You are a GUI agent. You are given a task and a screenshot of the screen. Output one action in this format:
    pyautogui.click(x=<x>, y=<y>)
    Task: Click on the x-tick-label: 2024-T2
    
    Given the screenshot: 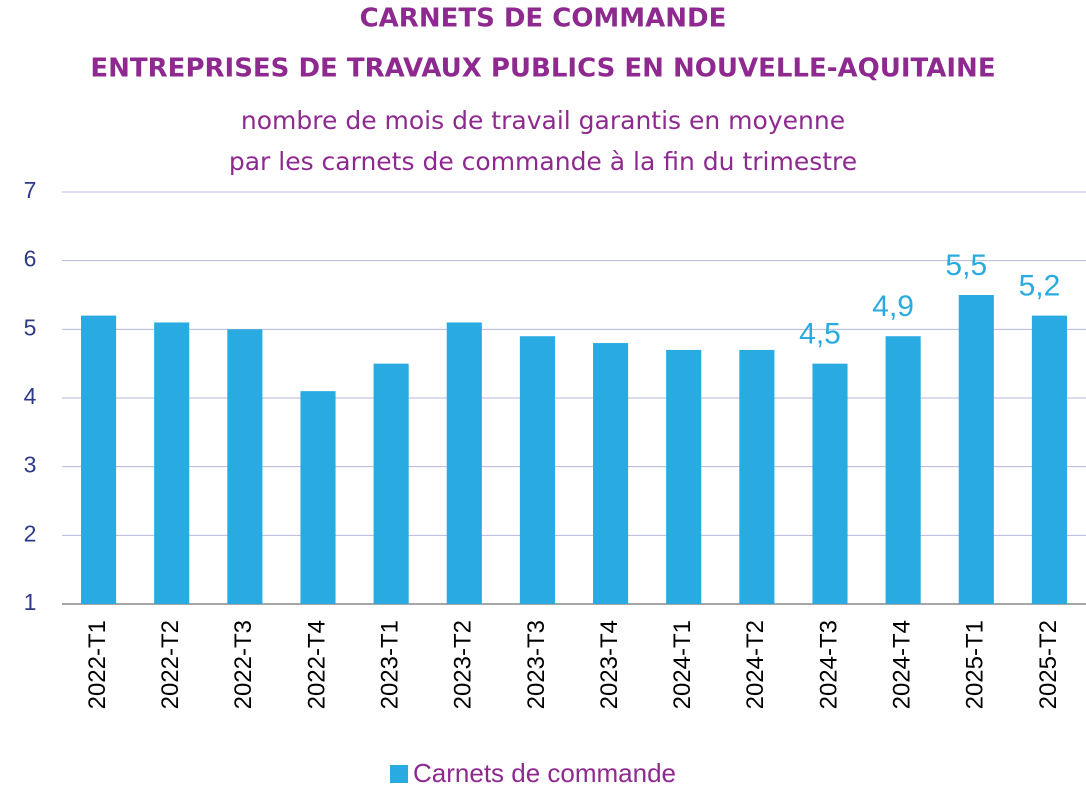 What is the action you would take?
    pyautogui.click(x=755, y=664)
    